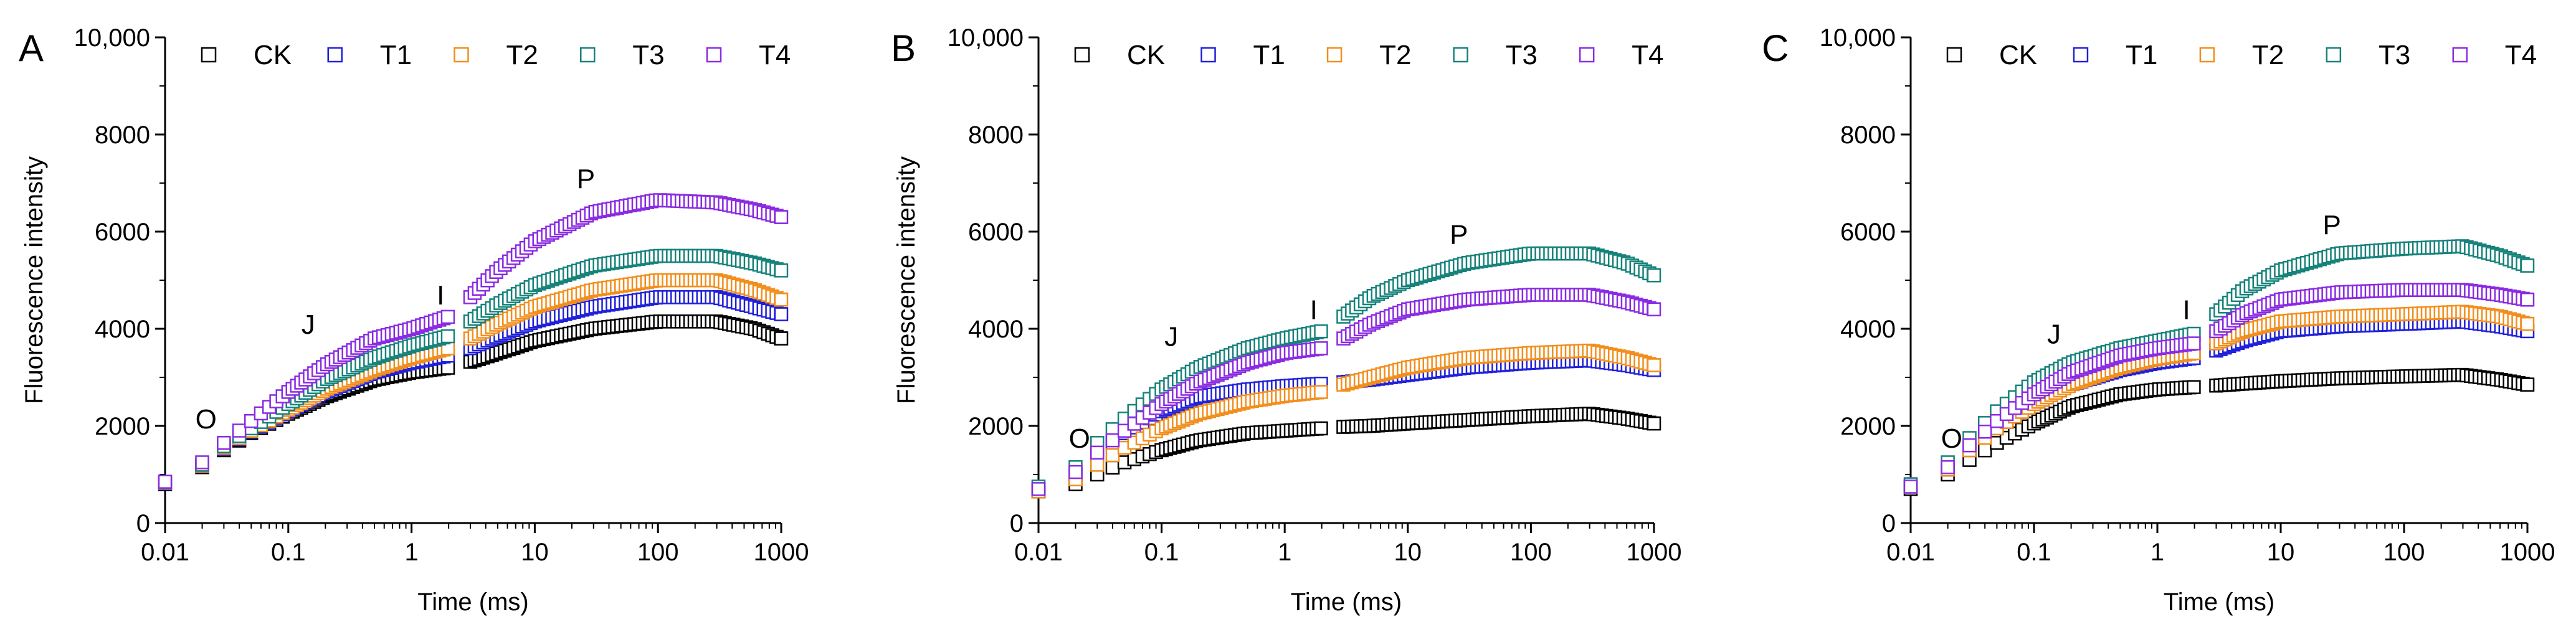  Describe the element at coordinates (903, 48) in the screenshot. I see `panel-letter: B` at that location.